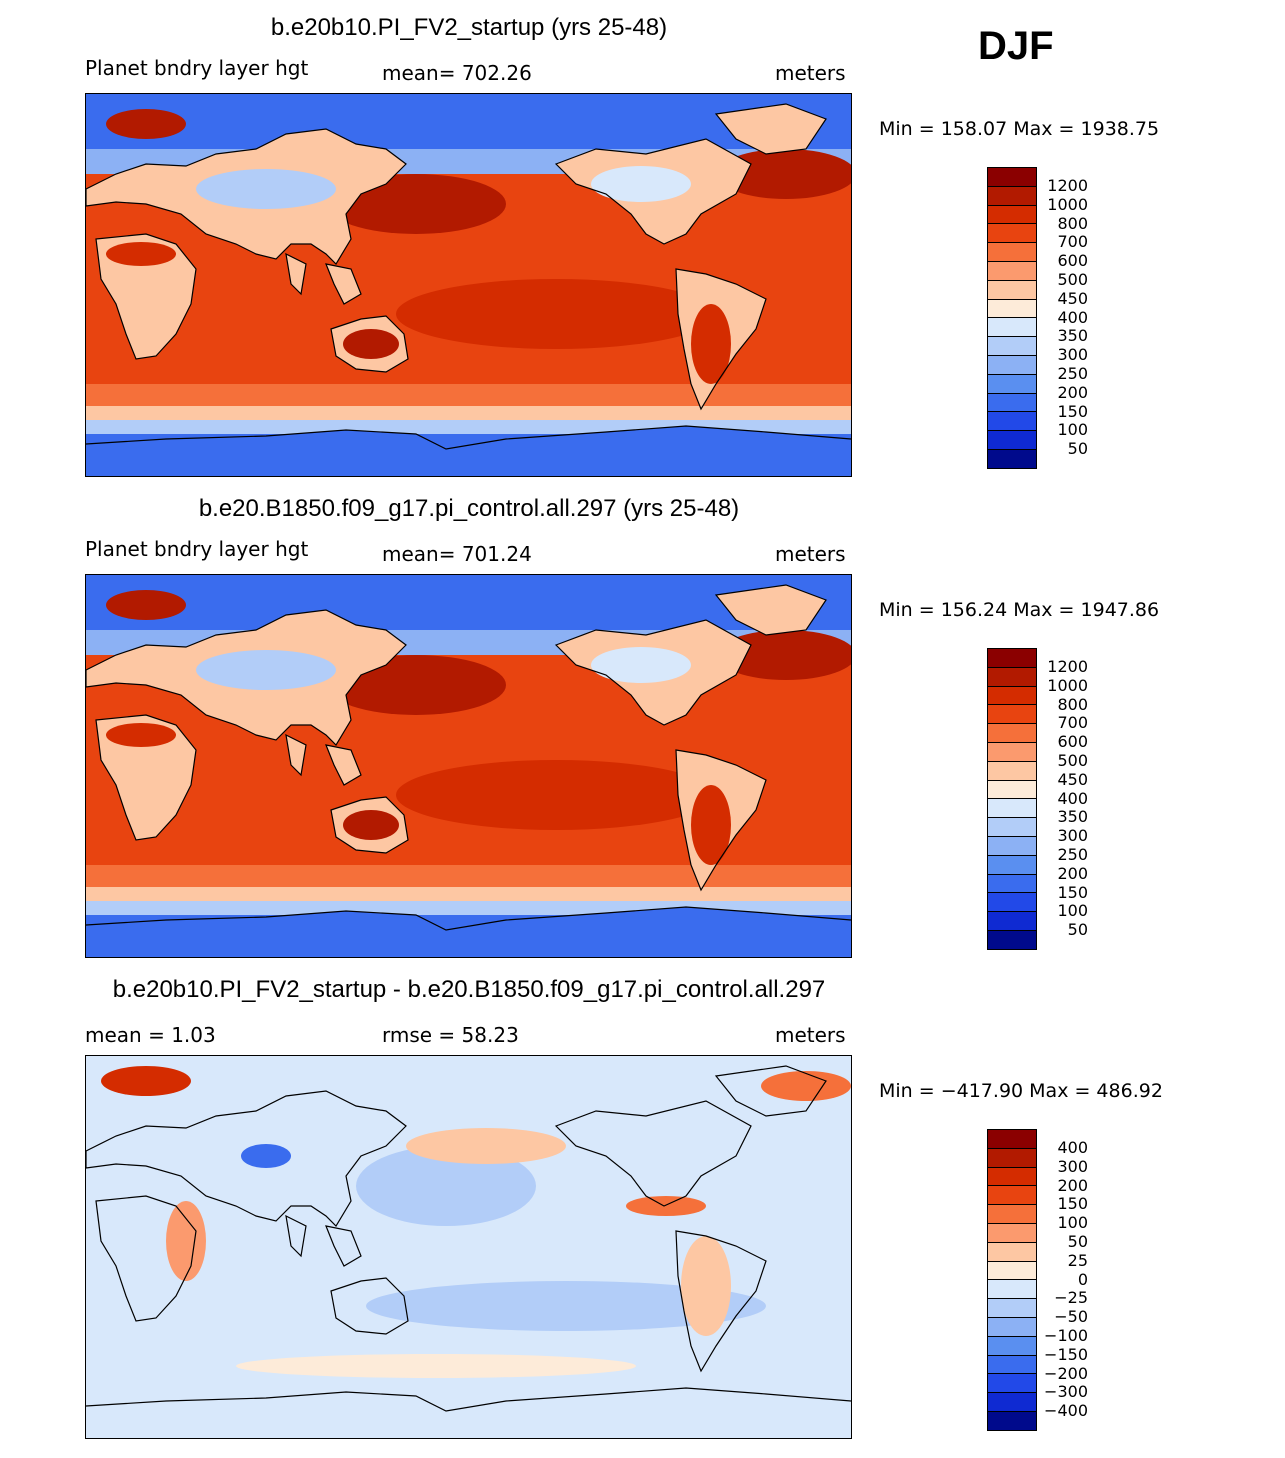  Describe the element at coordinates (1072, 373) in the screenshot. I see `legend-label: 250` at that location.